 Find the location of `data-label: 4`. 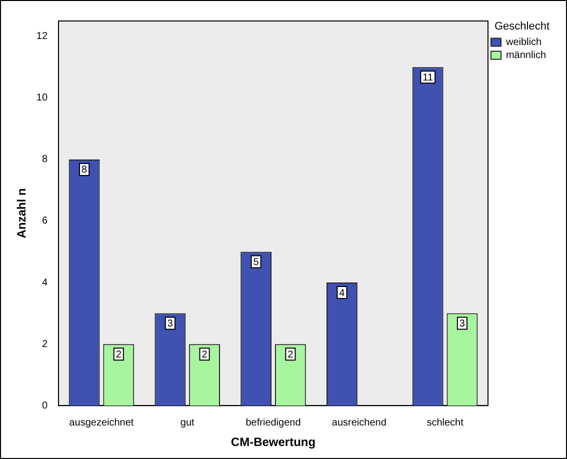

data-label: 4 is located at coordinates (342, 293).